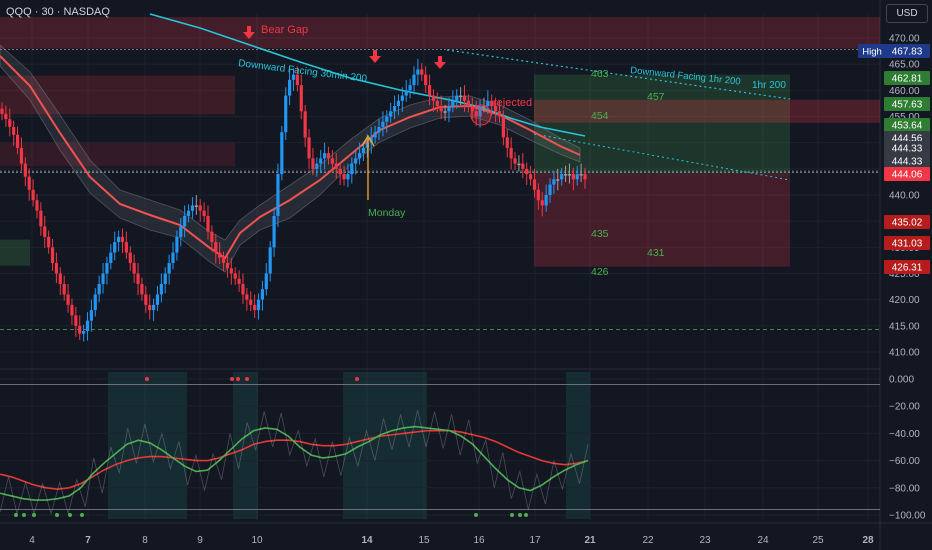  I want to click on oscillator-shade, so click(578, 445).